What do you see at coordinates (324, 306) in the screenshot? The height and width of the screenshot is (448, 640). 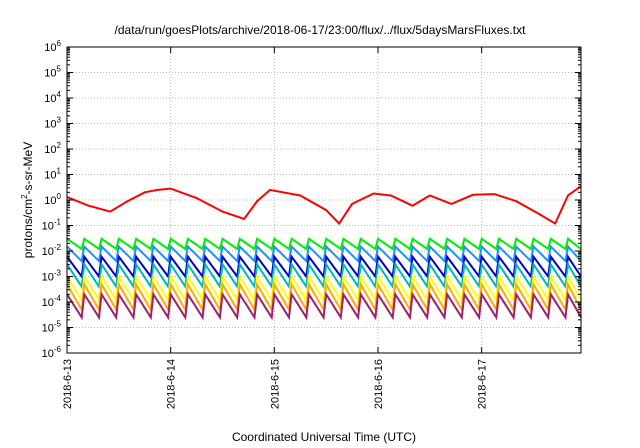 I see `series-line-purple` at bounding box center [324, 306].